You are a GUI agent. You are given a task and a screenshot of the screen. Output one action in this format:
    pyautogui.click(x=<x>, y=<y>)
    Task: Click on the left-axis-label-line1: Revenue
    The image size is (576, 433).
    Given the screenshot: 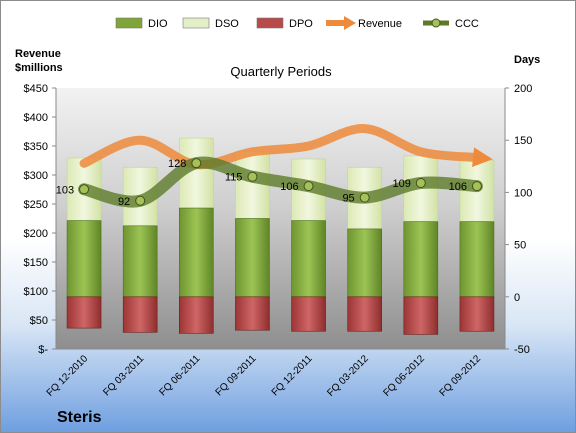 What is the action you would take?
    pyautogui.click(x=38, y=54)
    